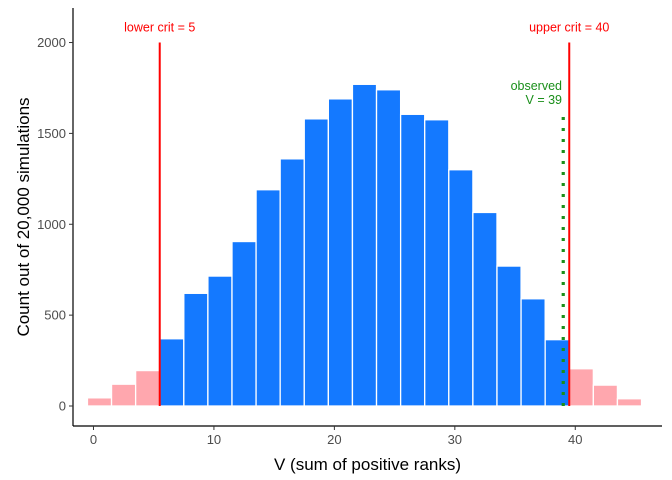 This screenshot has height=480, width=672. What do you see at coordinates (93, 439) in the screenshot?
I see `x-tick-label: 0` at bounding box center [93, 439].